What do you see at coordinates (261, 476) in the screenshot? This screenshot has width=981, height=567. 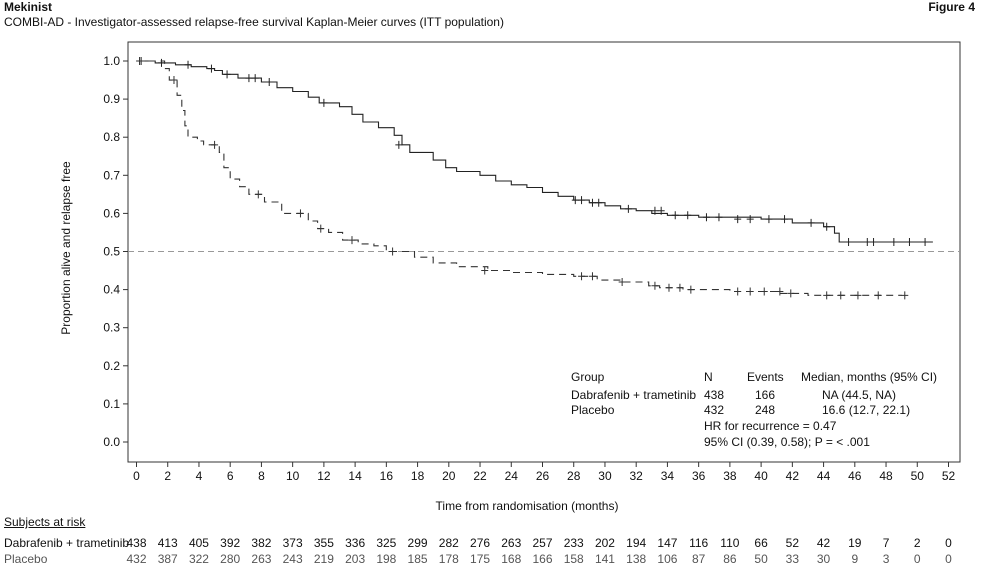 I see `x-tick-label: 8` at bounding box center [261, 476].